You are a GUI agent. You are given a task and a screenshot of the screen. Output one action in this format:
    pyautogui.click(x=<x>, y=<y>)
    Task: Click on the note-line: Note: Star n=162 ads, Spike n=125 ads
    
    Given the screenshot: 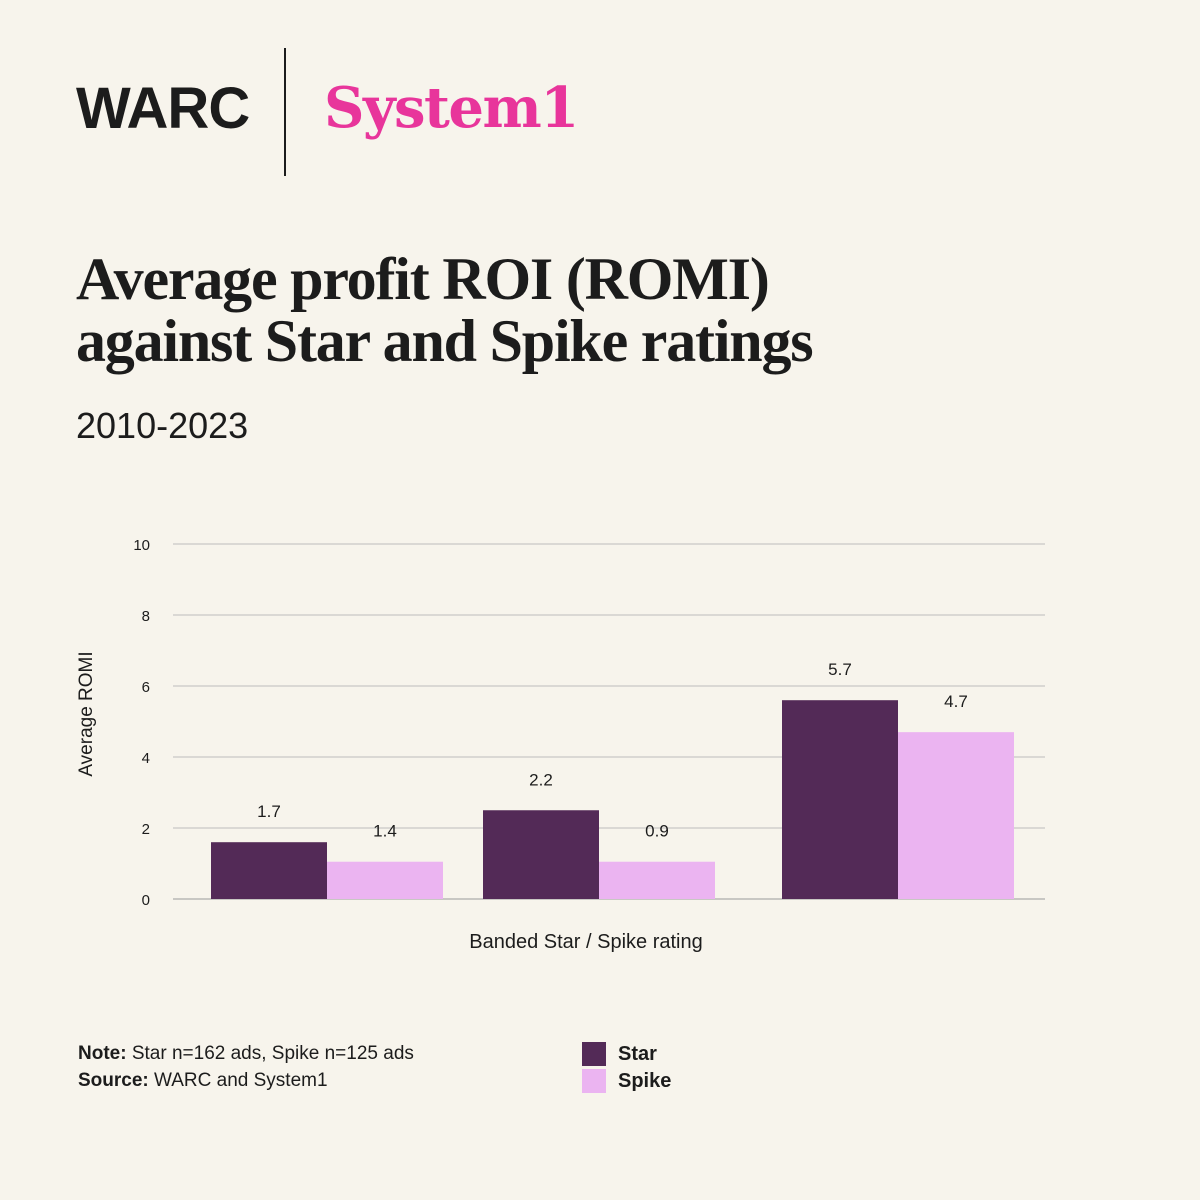 What is the action you would take?
    pyautogui.click(x=246, y=1053)
    